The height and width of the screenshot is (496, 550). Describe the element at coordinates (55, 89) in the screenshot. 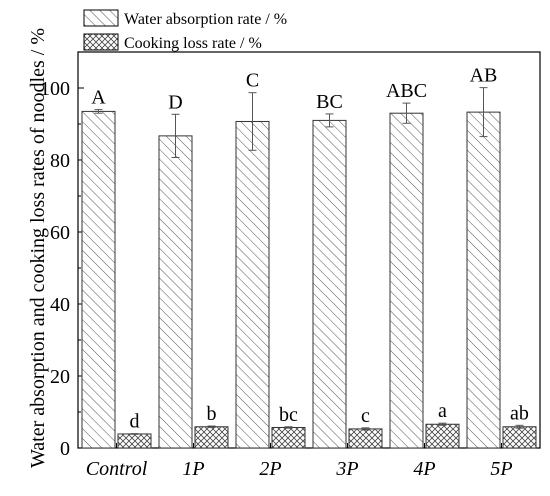

I see `y-tick-label: 100` at that location.